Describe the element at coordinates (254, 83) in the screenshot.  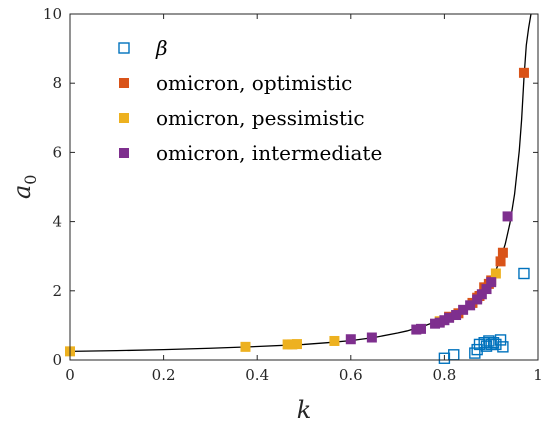
I see `legend-label: omicron, optimistic` at that location.